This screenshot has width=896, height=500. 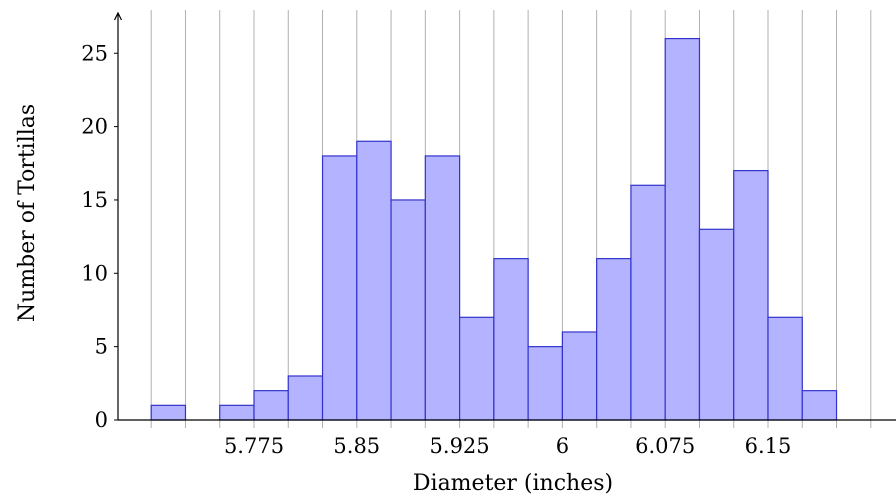 I want to click on x-tick-label: 5.925, so click(x=460, y=446).